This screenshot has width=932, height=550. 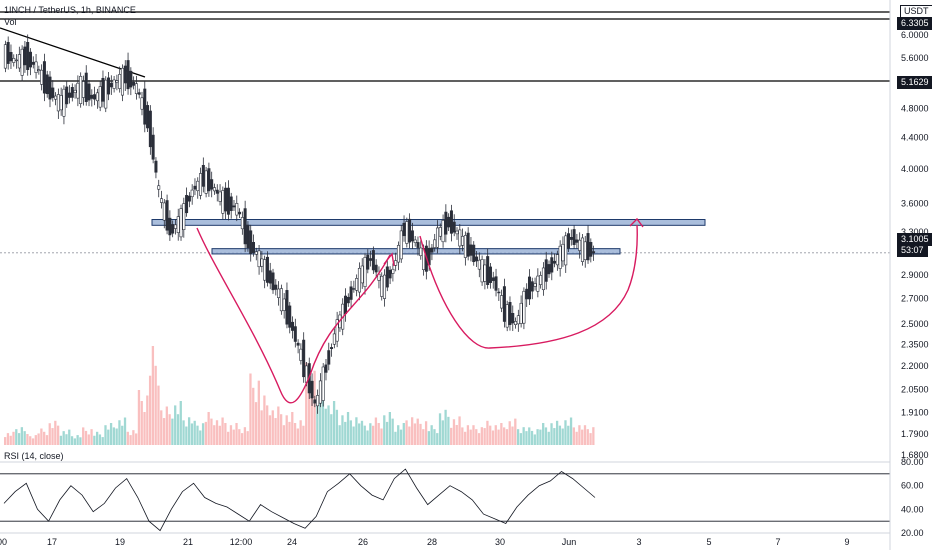 I want to click on x-tick-label: 9, so click(x=846, y=542).